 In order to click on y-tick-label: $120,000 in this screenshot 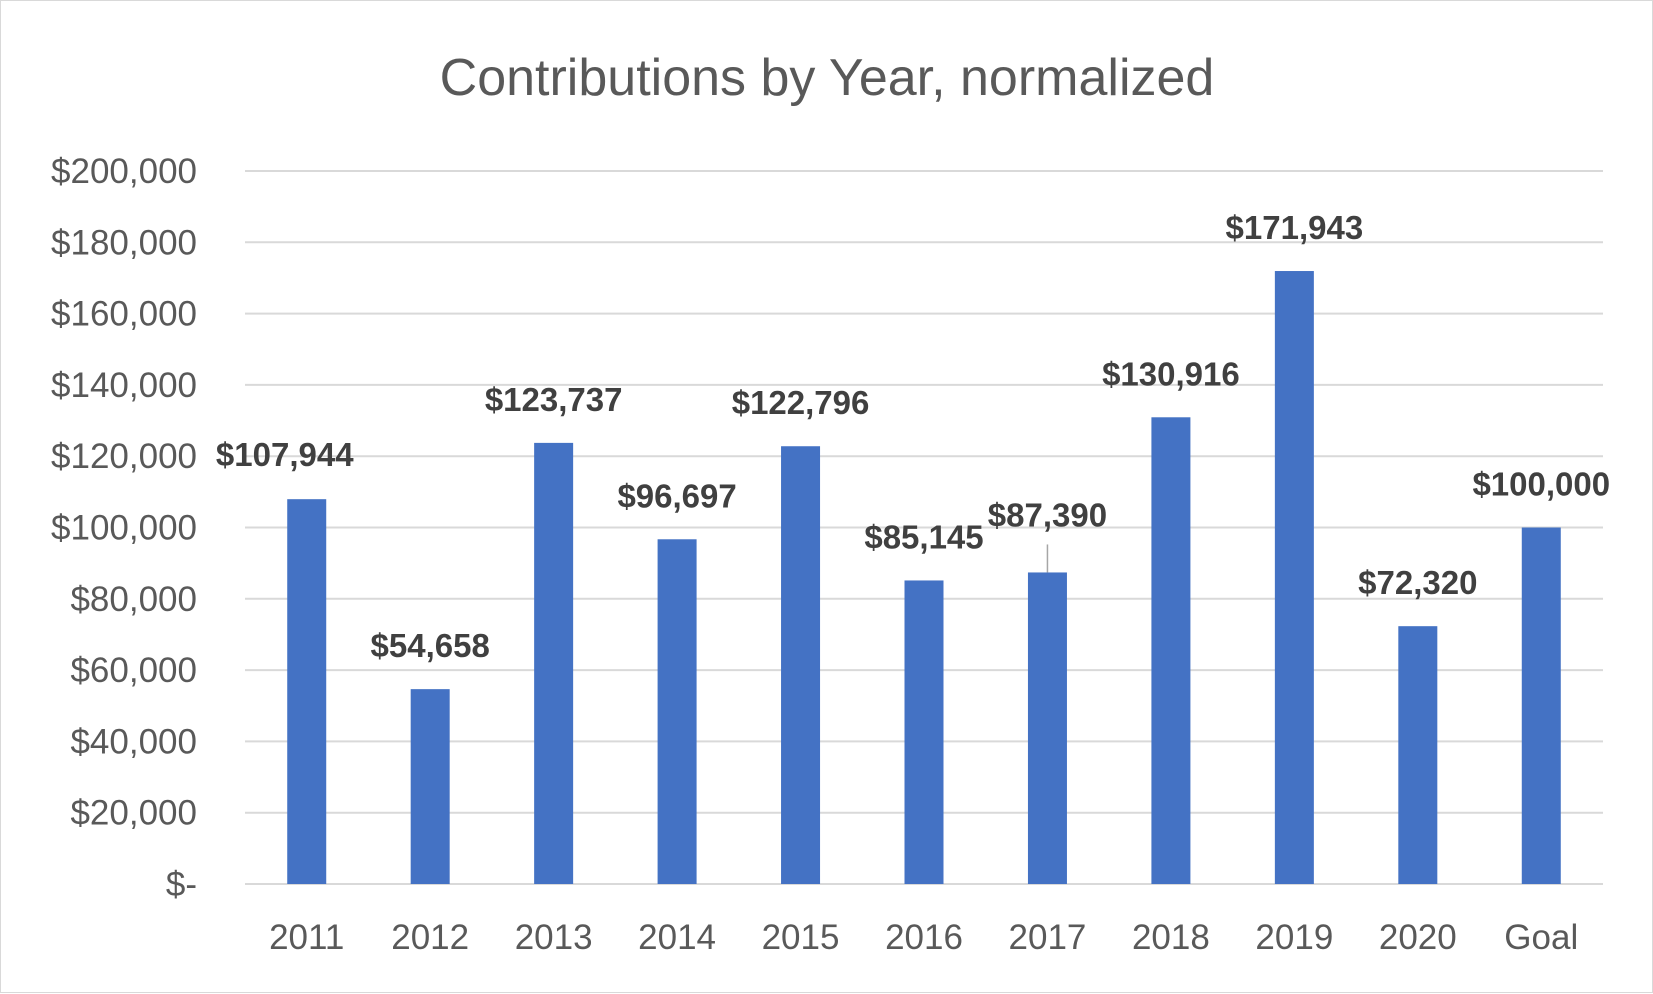, I will do `click(124, 456)`.